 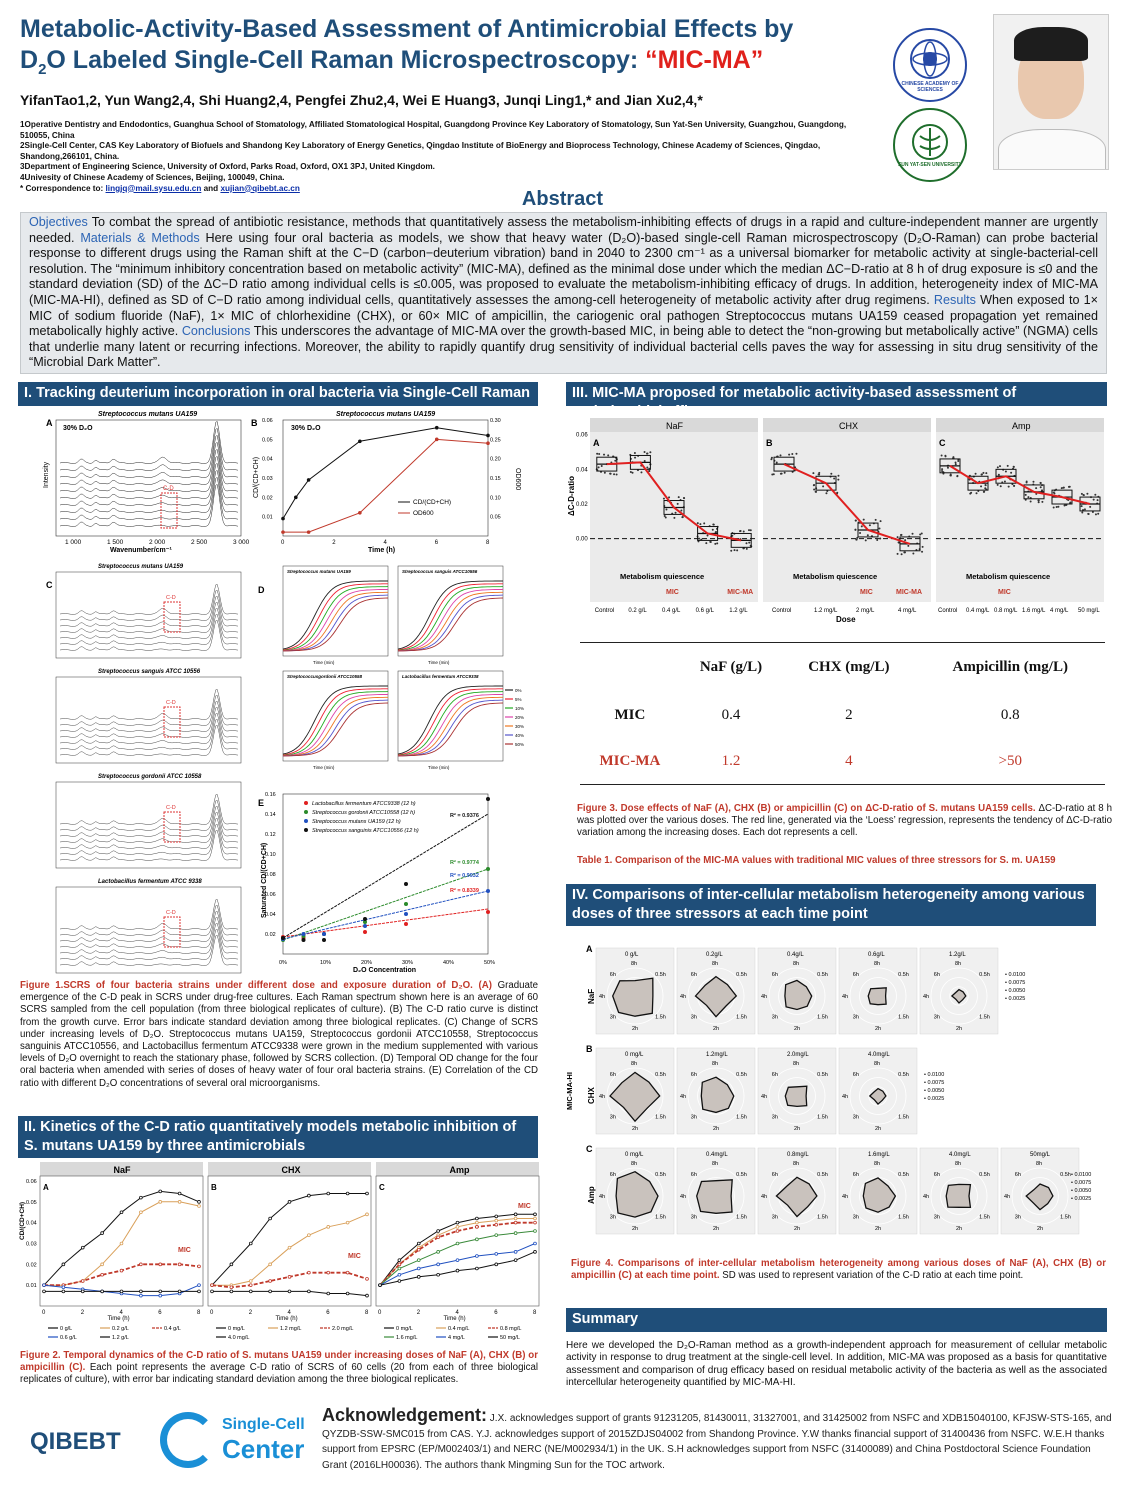 I want to click on tick-label: 4, so click(x=290, y=1313).